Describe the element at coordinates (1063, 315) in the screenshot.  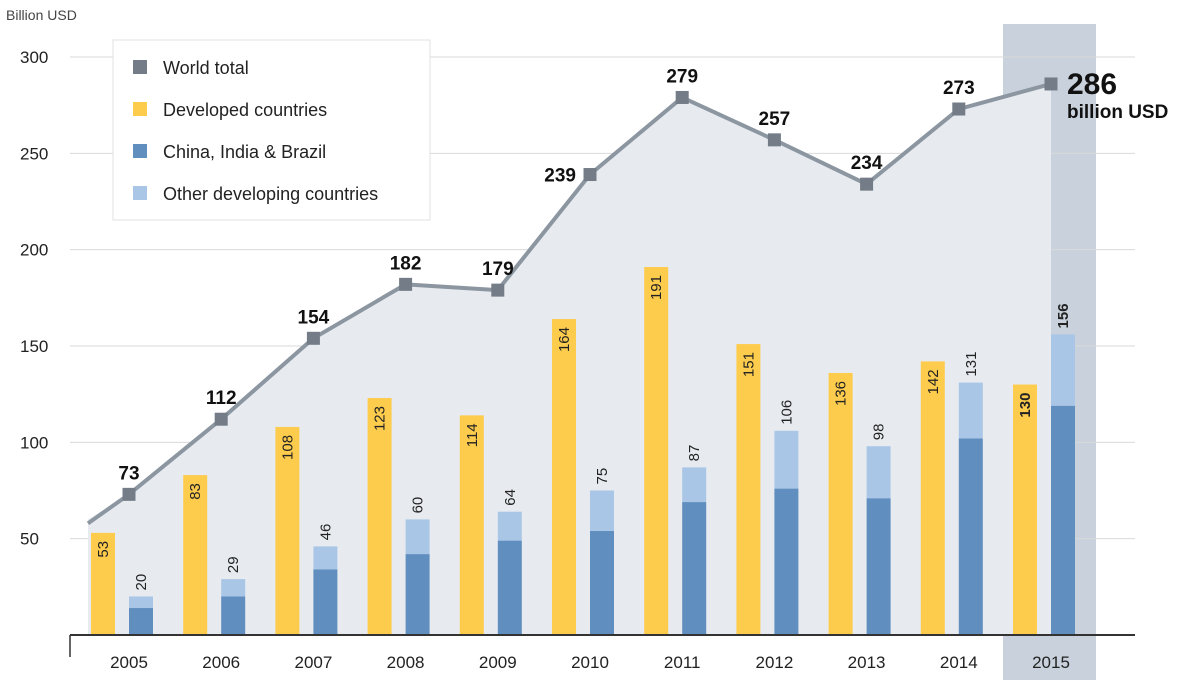
I see `label-developing-total-2015: 156` at that location.